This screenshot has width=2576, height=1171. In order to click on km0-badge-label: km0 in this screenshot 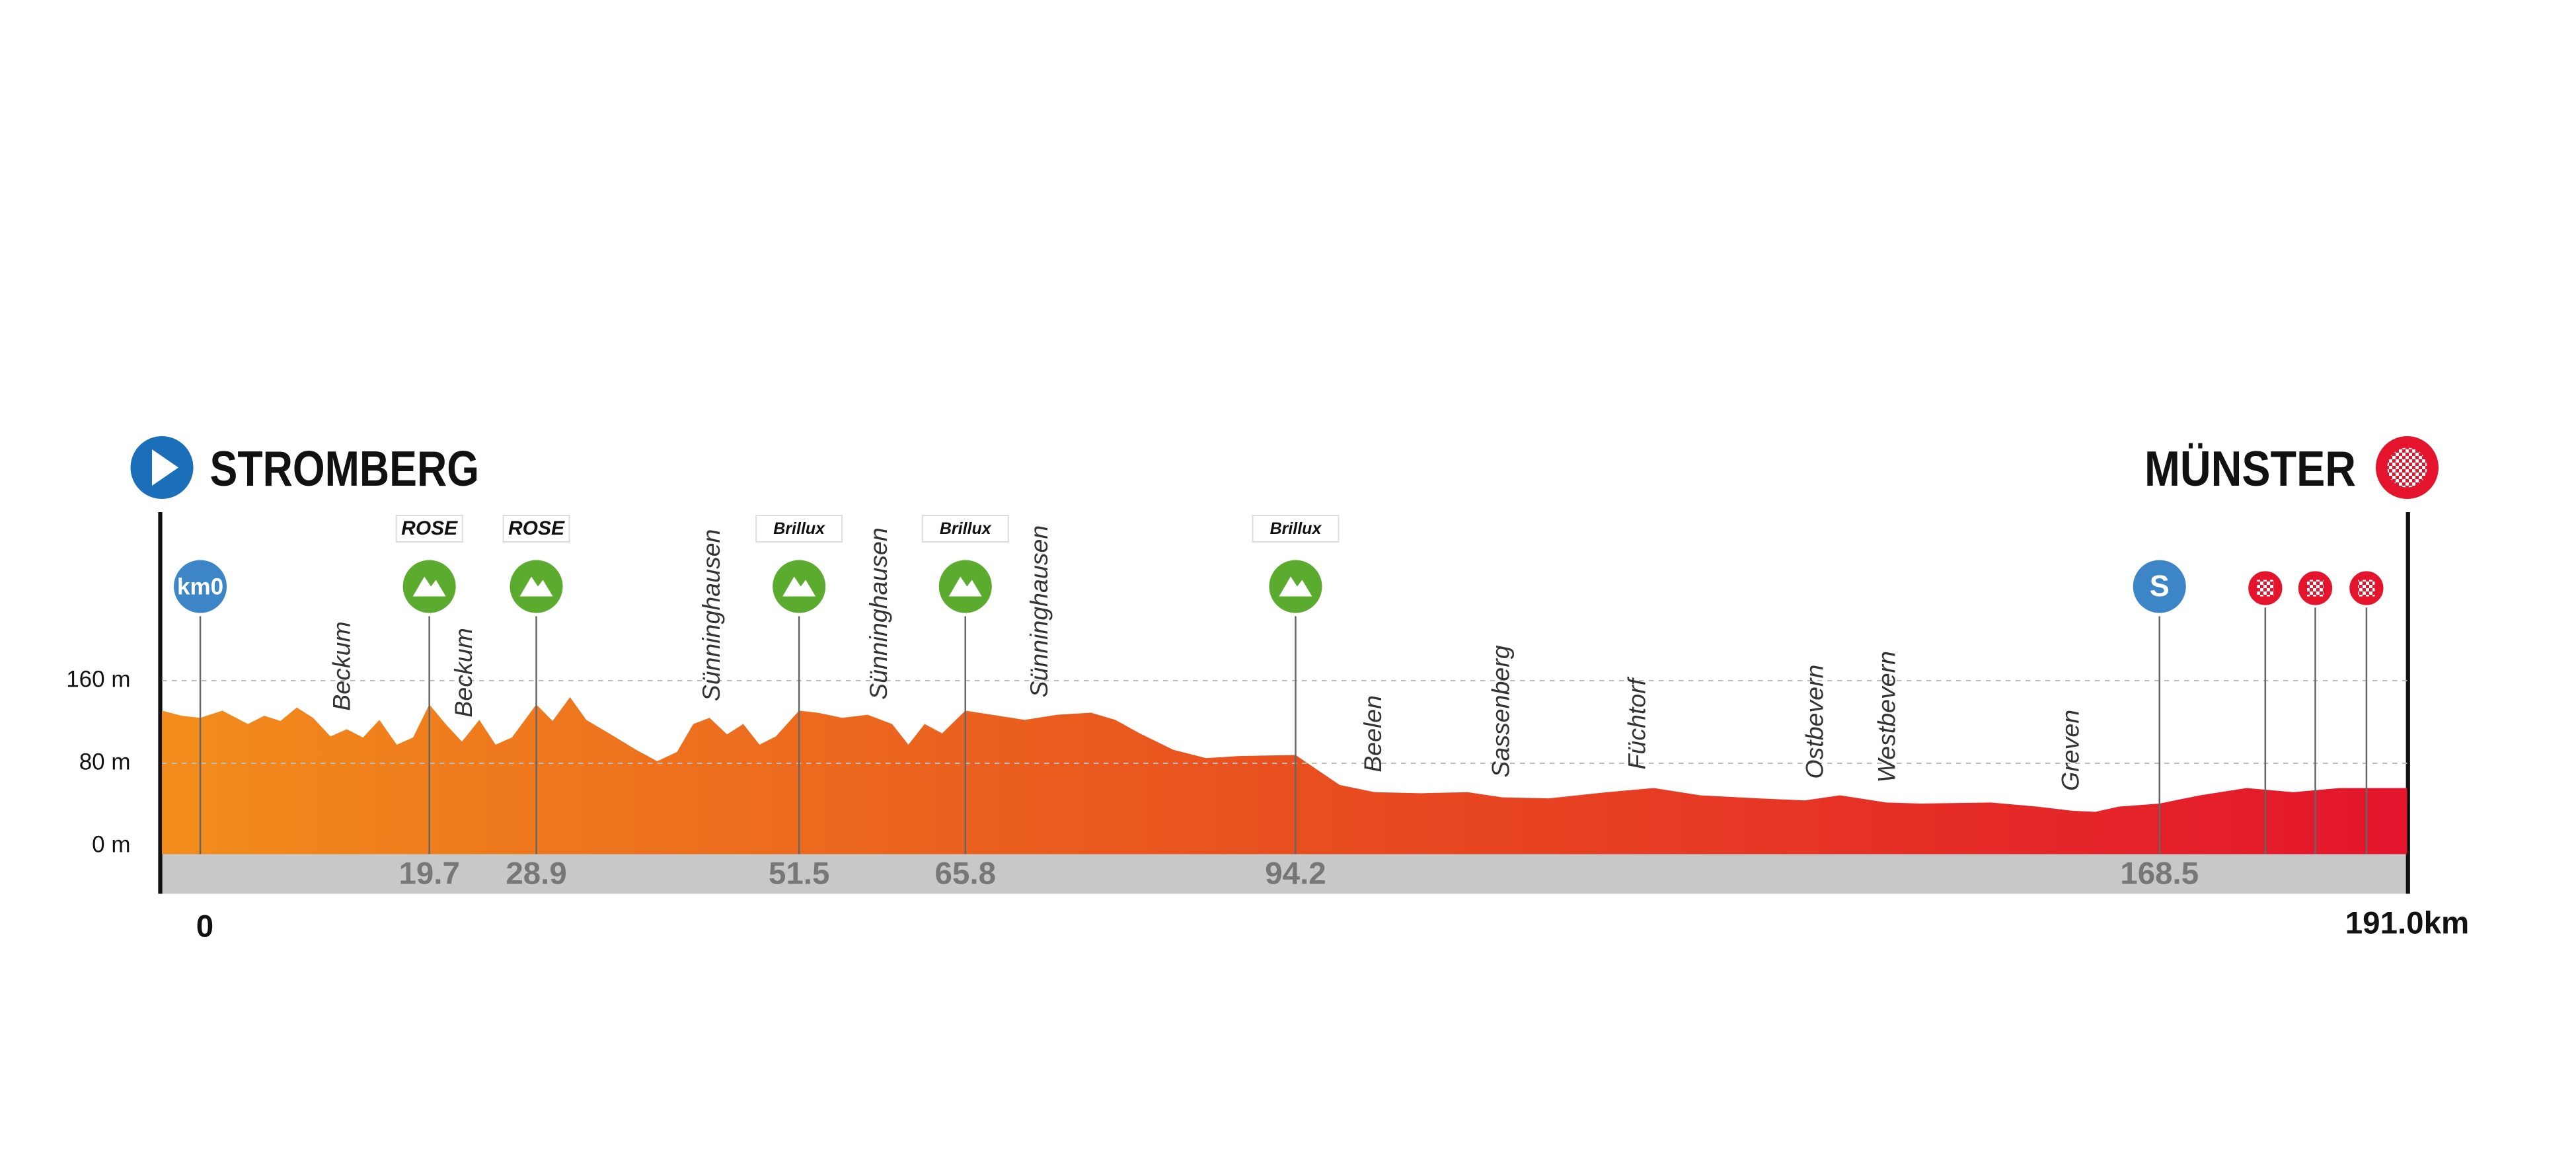, I will do `click(200, 586)`.